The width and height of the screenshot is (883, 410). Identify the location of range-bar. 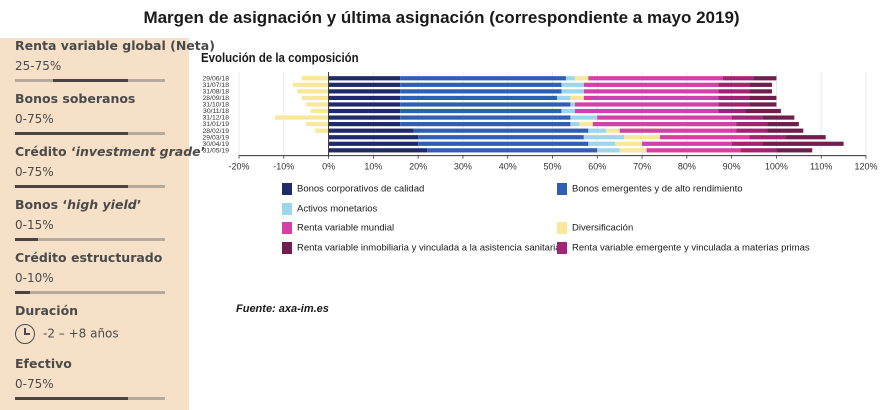
(90, 398).